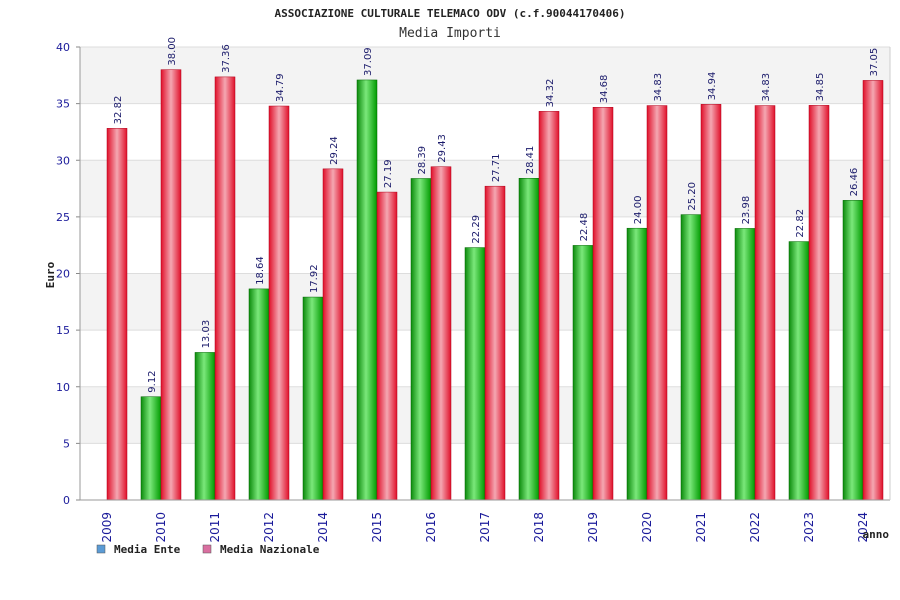 The height and width of the screenshot is (600, 900). I want to click on data-label: 37.09, so click(368, 61).